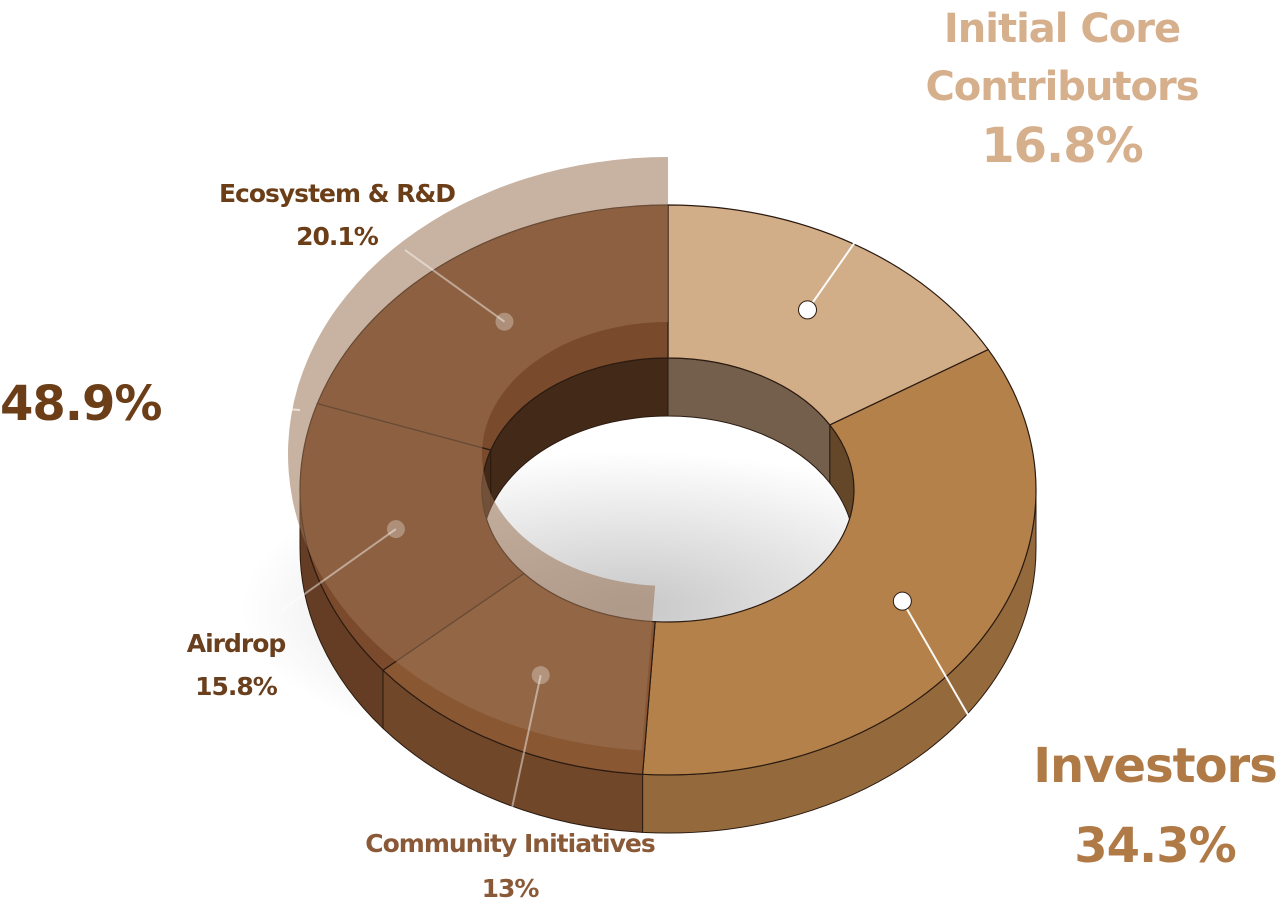 This screenshot has height=913, width=1280. I want to click on value-label-initial-core-contributors: 16.8%, so click(1062, 146).